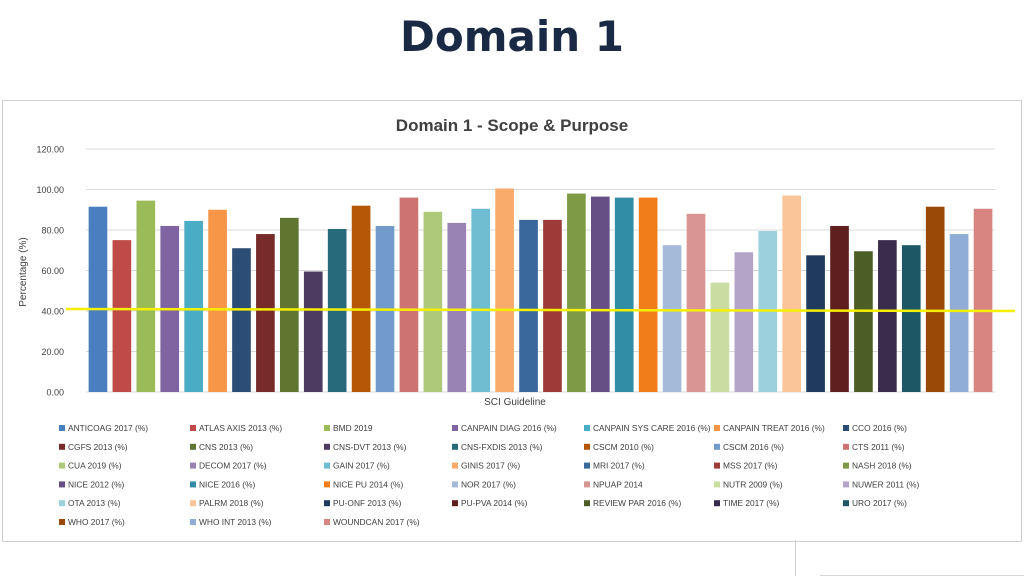 Image resolution: width=1024 pixels, height=576 pixels. What do you see at coordinates (795, 558) in the screenshot?
I see `slide-divider-vertical` at bounding box center [795, 558].